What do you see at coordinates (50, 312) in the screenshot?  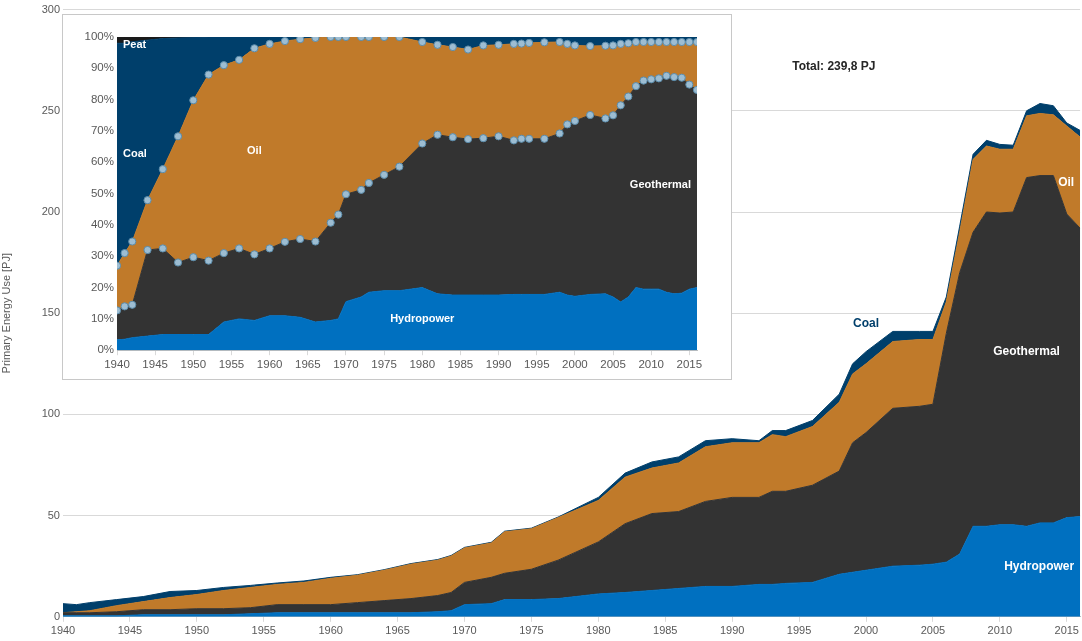 I see `y-tick-label: 150` at bounding box center [50, 312].